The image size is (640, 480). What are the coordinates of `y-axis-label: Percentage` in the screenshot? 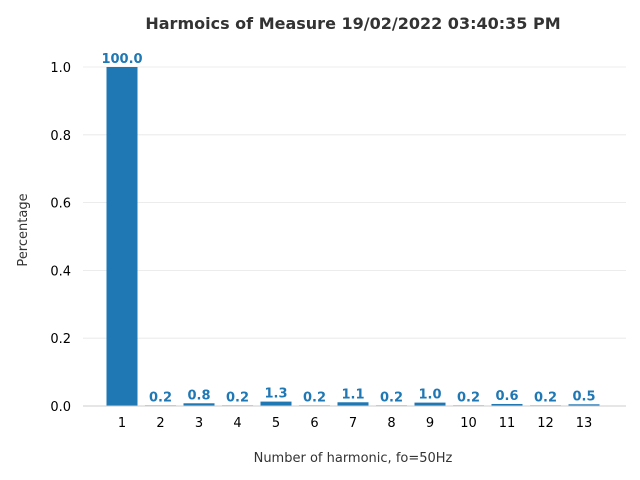 It's located at (23, 229).